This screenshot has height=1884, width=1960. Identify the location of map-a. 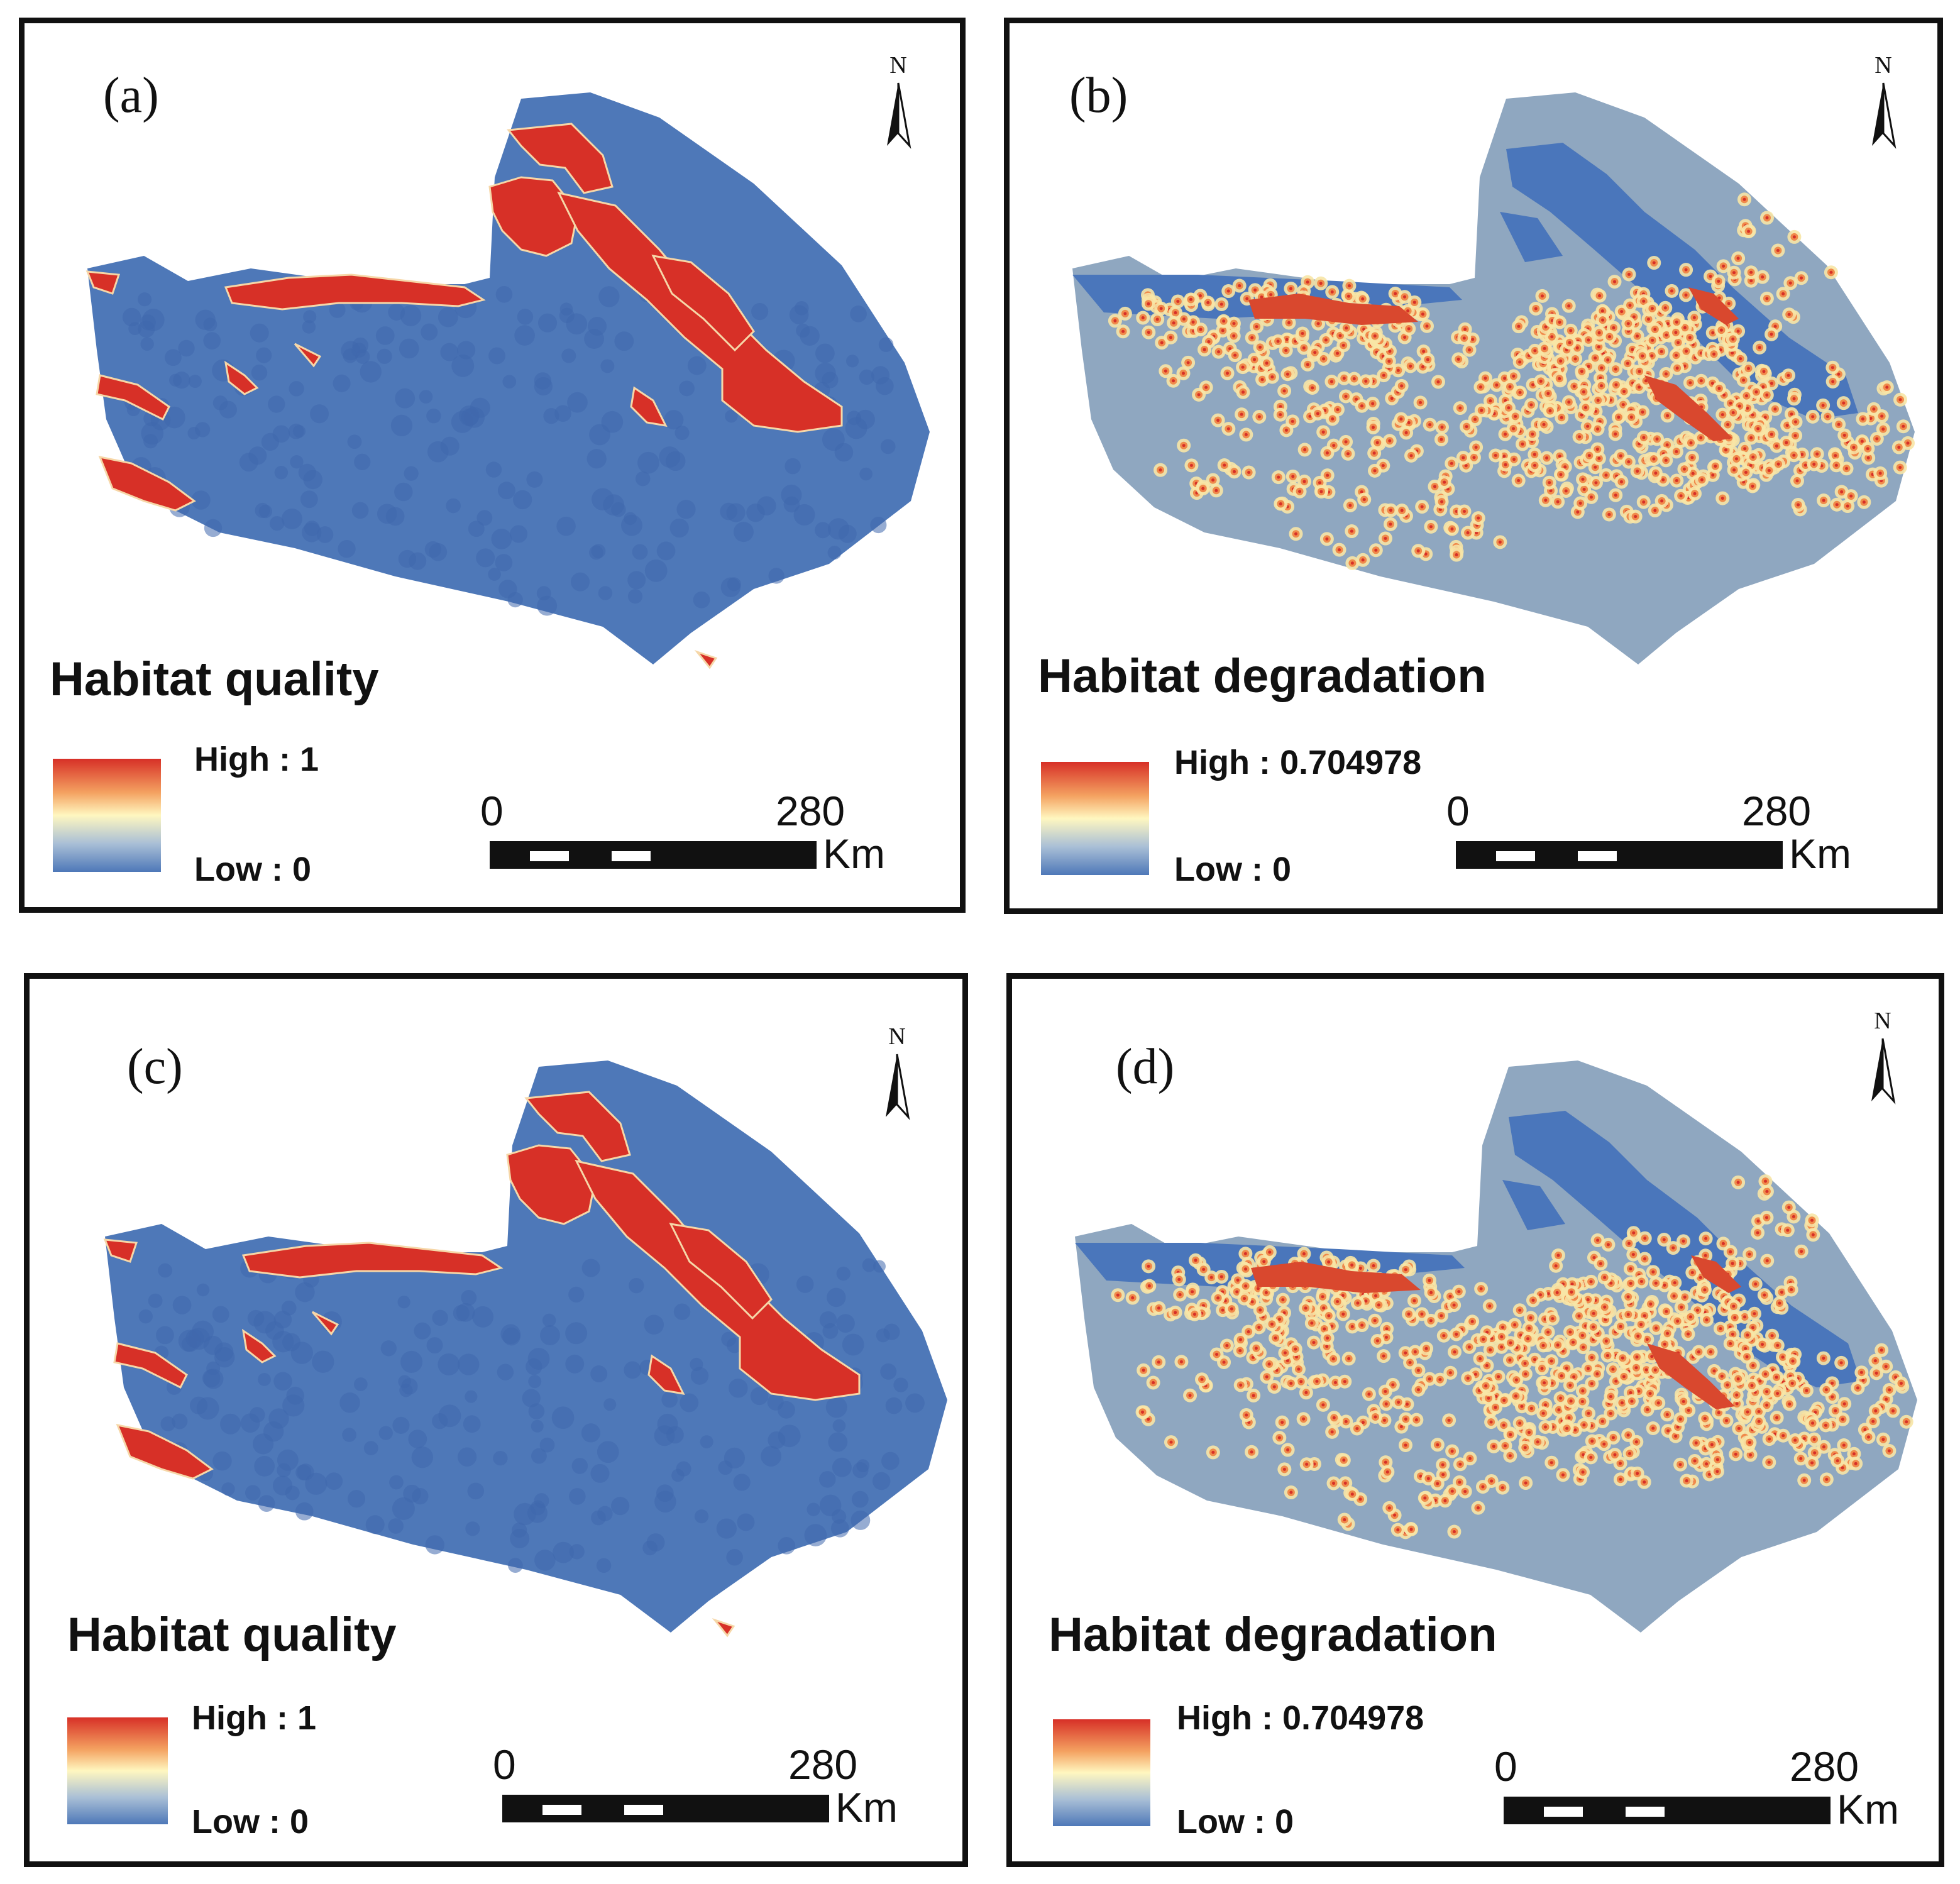
(507, 381).